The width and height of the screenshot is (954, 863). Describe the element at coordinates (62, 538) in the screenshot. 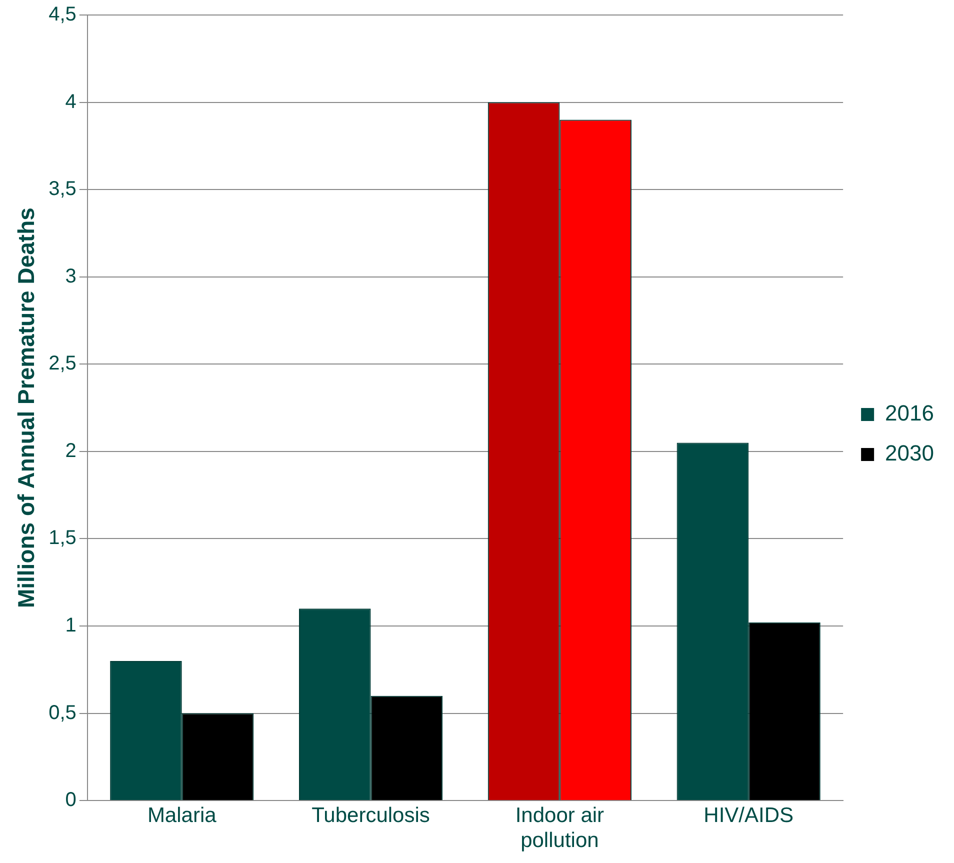

I see `y-tick-label: 1,5` at that location.